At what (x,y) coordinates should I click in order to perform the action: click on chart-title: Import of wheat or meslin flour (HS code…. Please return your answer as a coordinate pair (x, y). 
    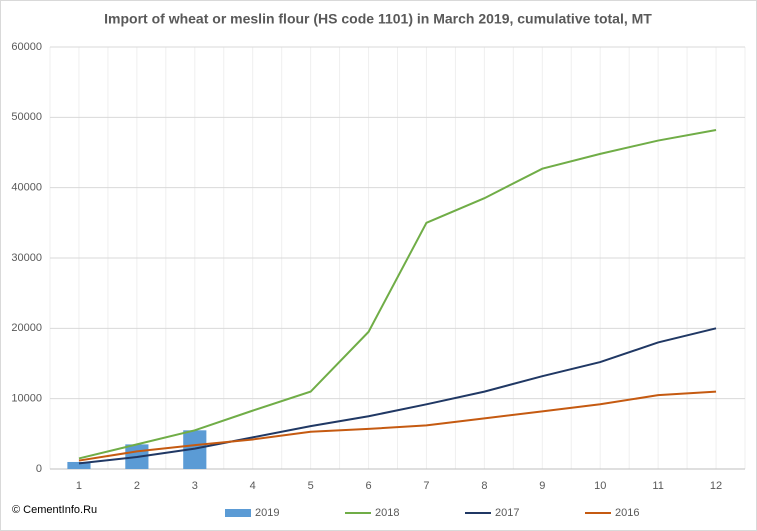
    Looking at the image, I should click on (378, 19).